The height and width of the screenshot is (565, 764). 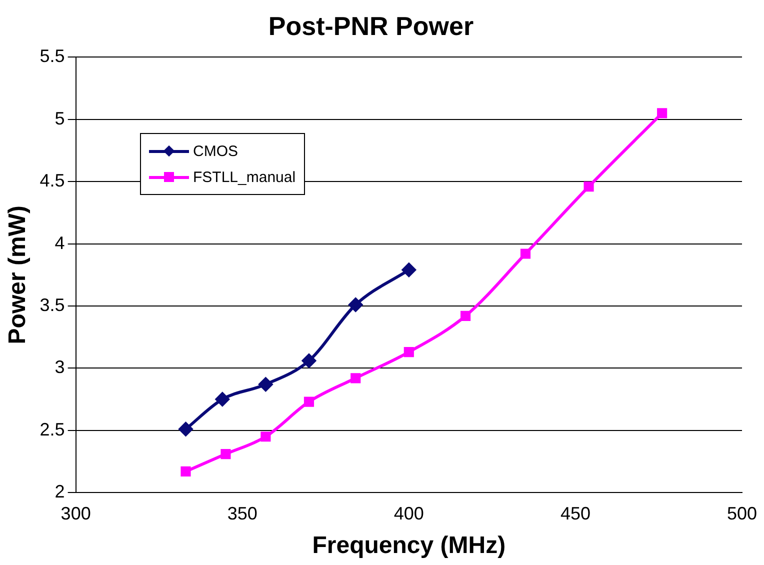 I want to click on y-tick-label: 4, so click(x=59, y=242).